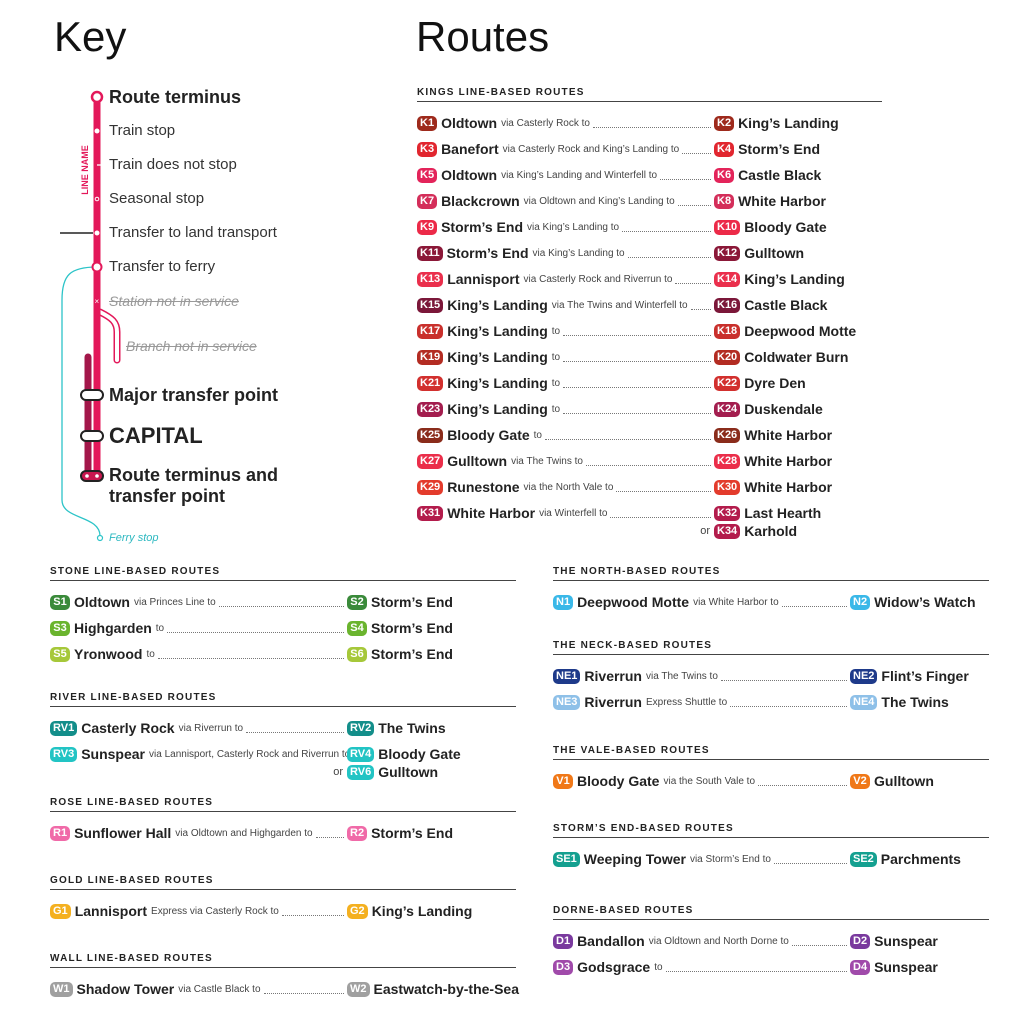 Image resolution: width=1010 pixels, height=1024 pixels. Describe the element at coordinates (480, 201) in the screenshot. I see `origin-name: Blackcrown` at that location.